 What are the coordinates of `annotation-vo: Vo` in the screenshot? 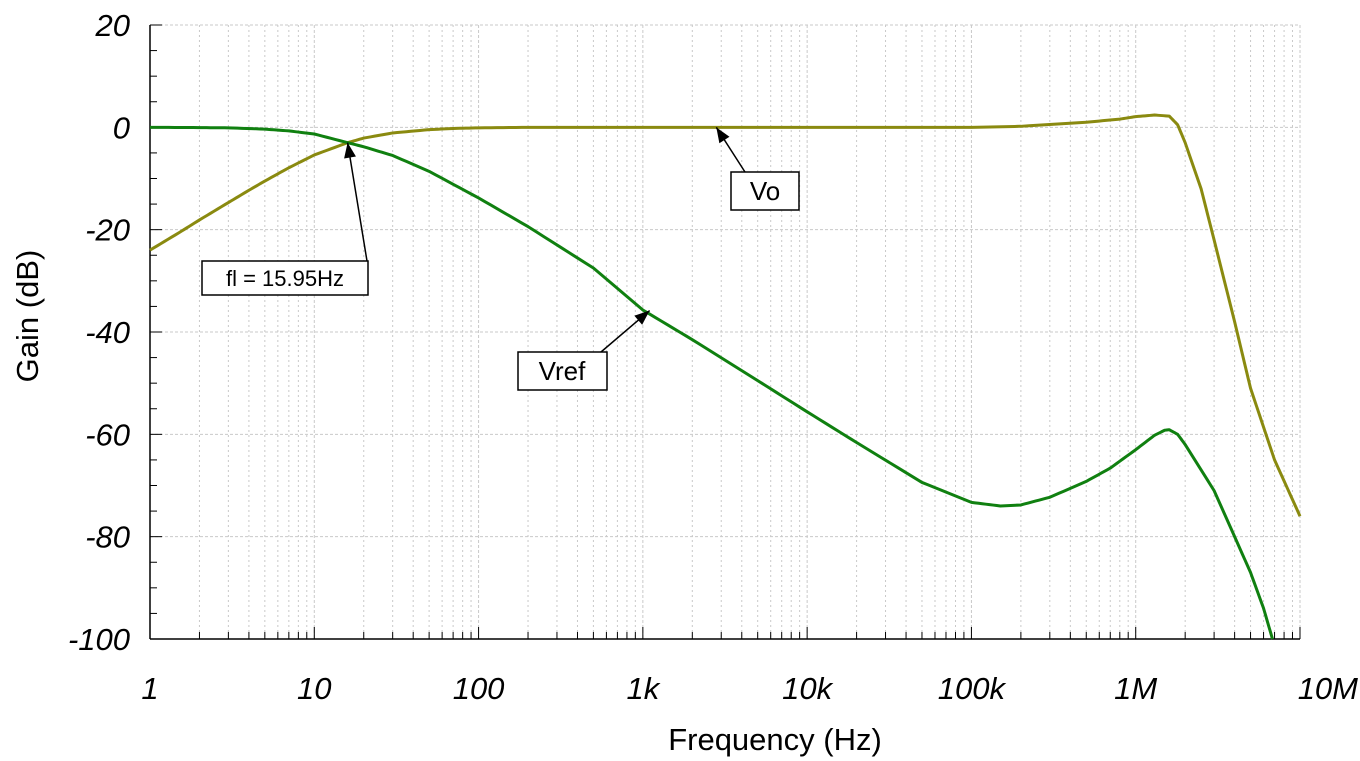 It's located at (757, 168).